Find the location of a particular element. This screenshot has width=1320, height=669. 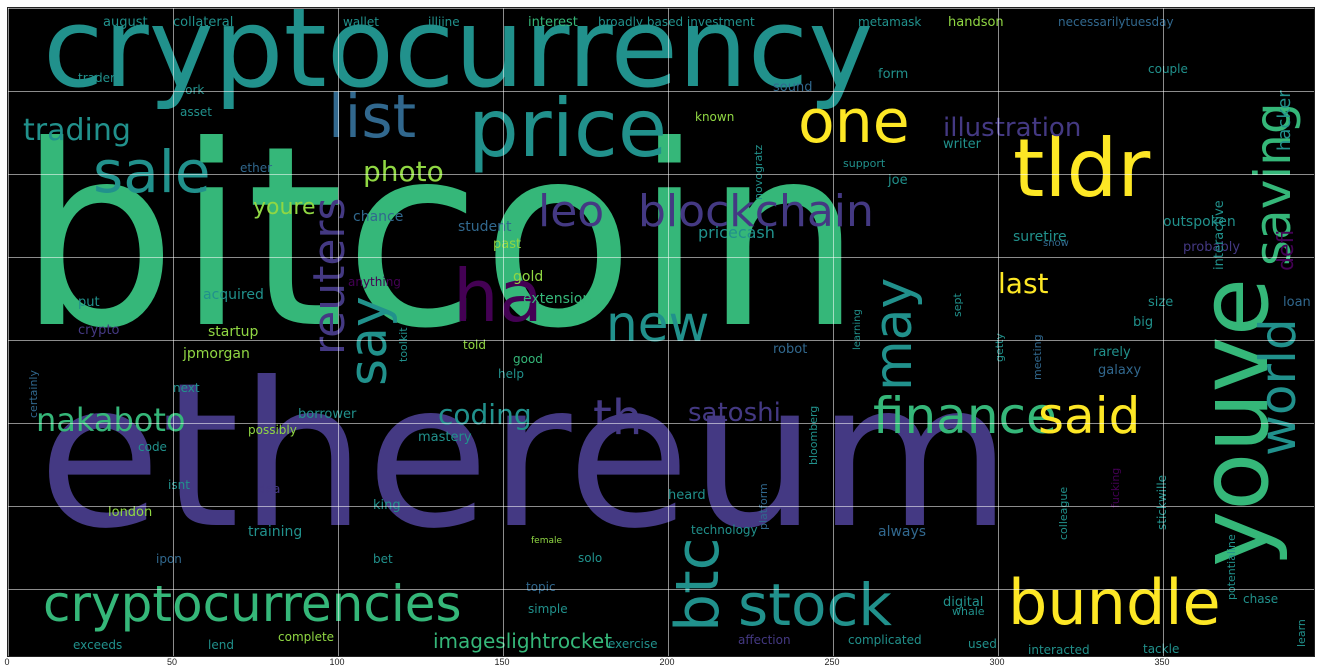

x-tick-label: 100 is located at coordinates (337, 662).